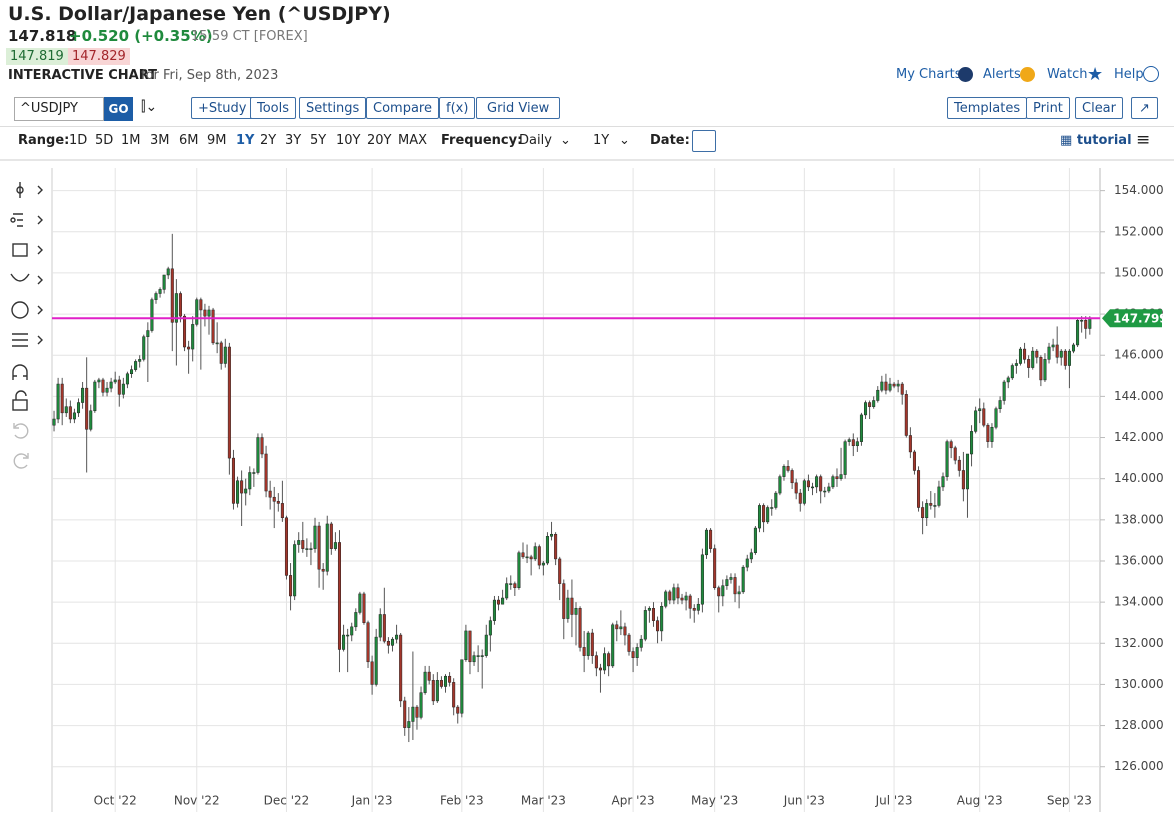  Describe the element at coordinates (293, 140) in the screenshot. I see `range-option: 3Y` at that location.